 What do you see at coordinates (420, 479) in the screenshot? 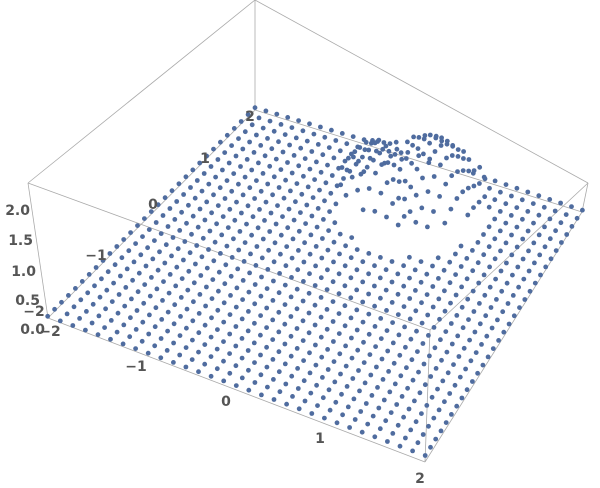
I see `x-tick-label: 2` at bounding box center [420, 479].